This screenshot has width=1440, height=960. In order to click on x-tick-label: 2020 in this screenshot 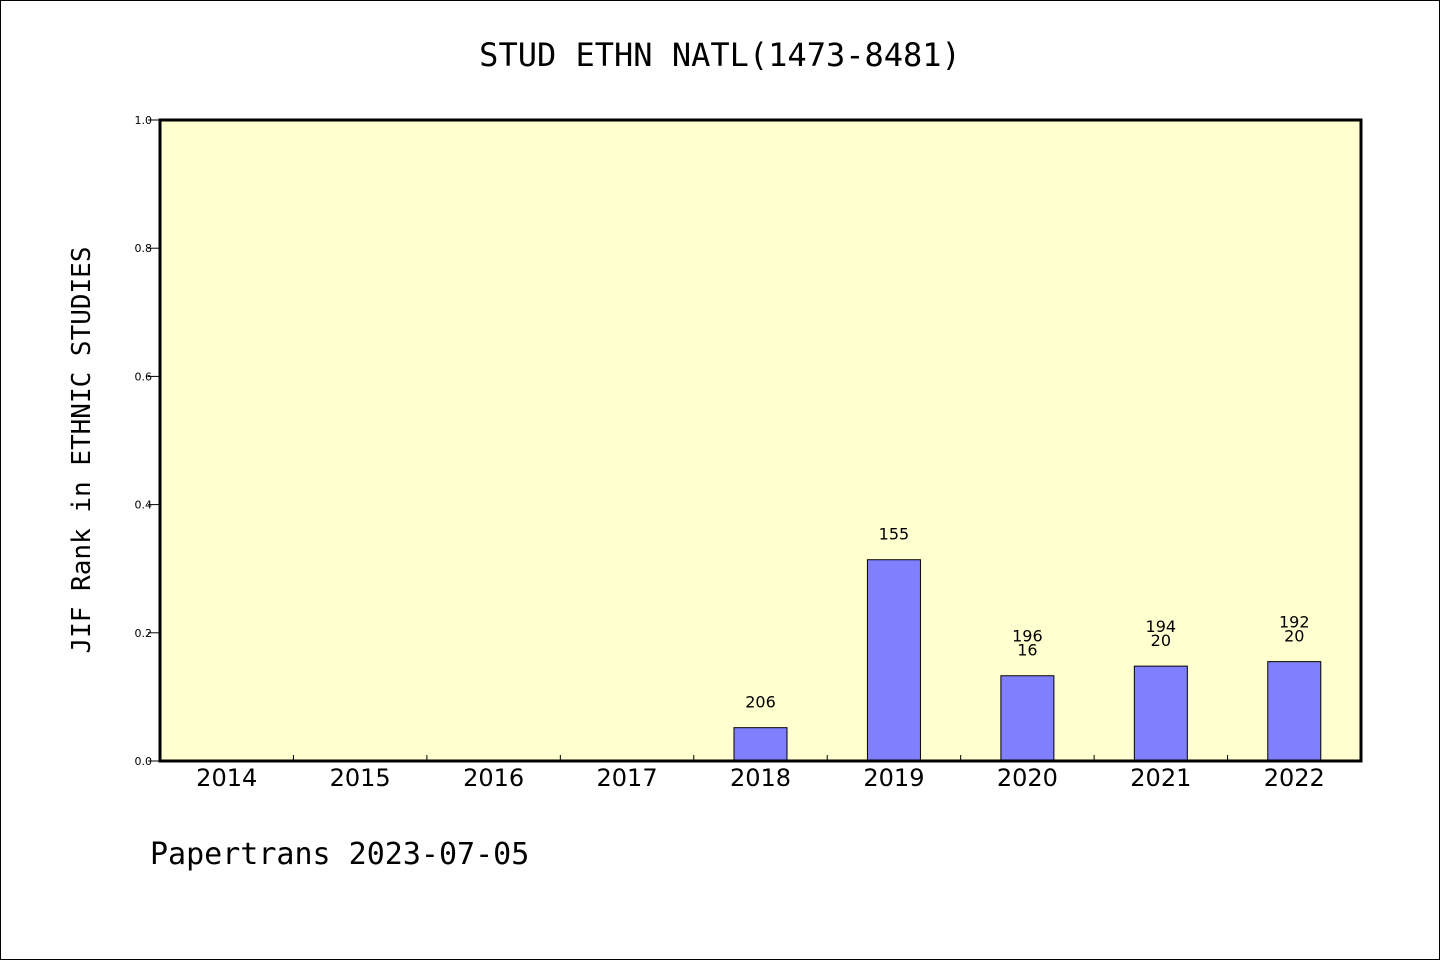, I will do `click(1027, 778)`.